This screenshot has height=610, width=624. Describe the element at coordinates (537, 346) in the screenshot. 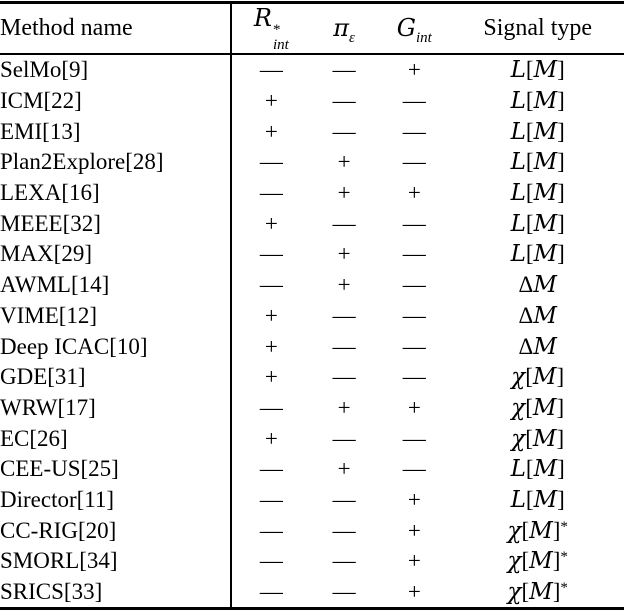

I see `signal-type-cell: ΔM` at that location.